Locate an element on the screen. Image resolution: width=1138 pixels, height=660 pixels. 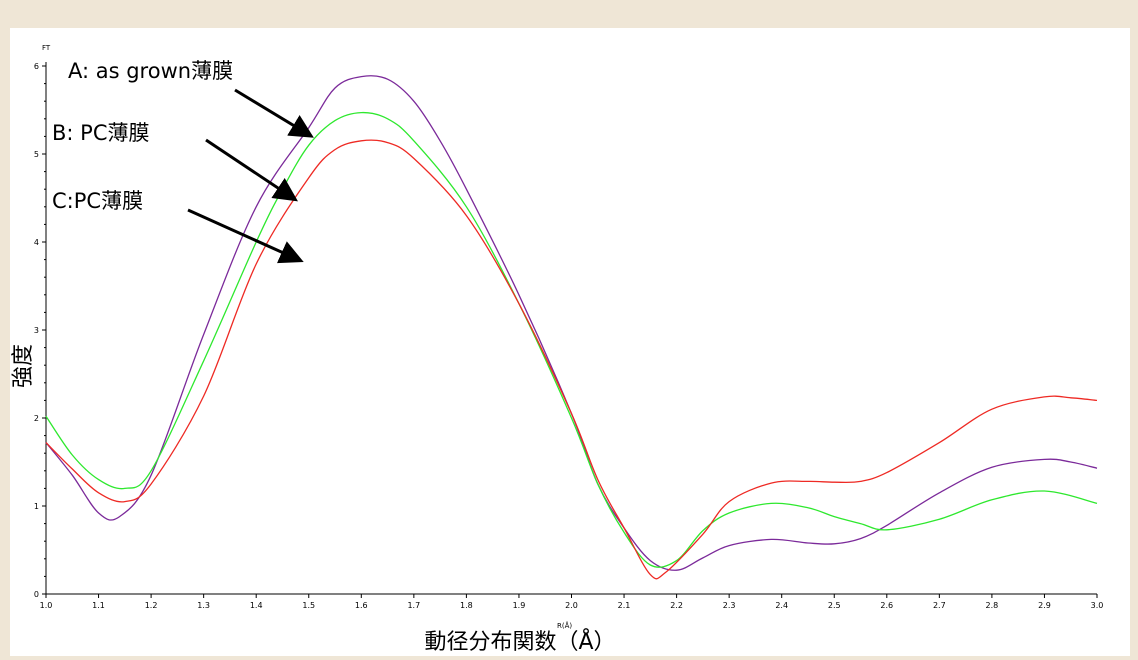
x-tick-label: 2.3 is located at coordinates (729, 605).